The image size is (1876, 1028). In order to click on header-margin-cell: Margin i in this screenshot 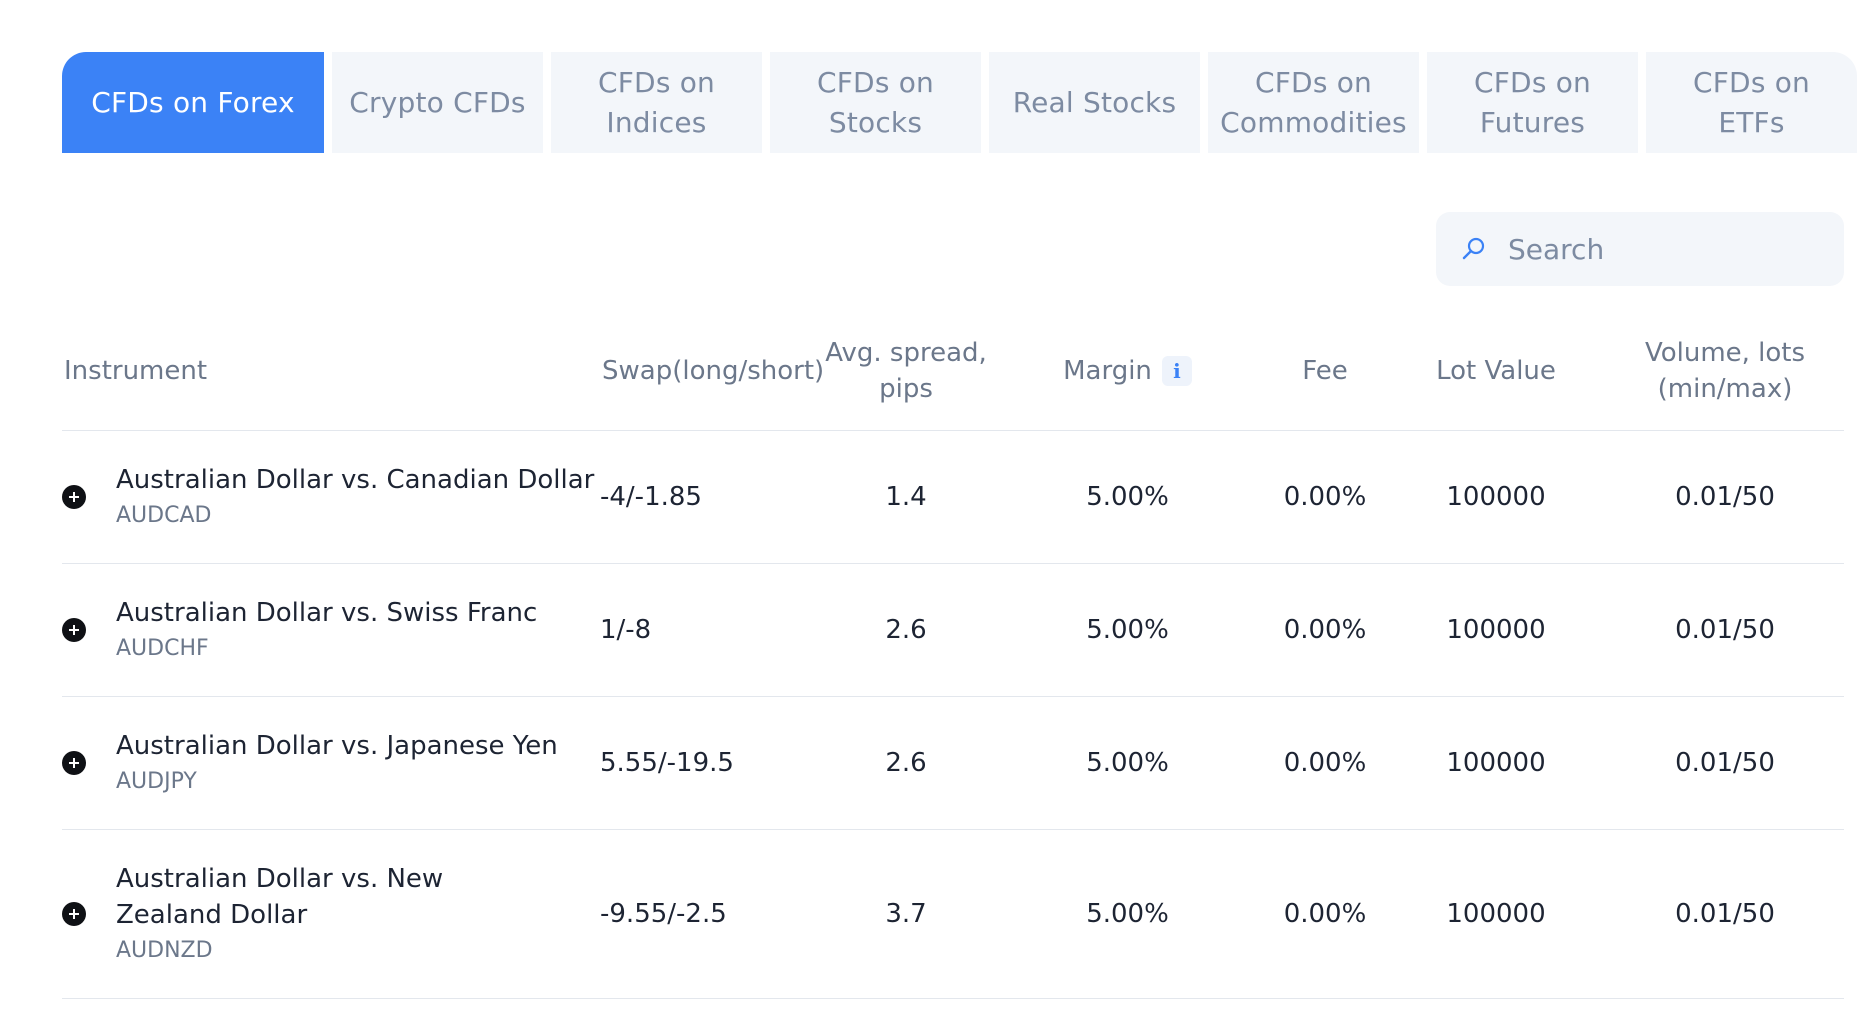, I will do `click(1127, 371)`.